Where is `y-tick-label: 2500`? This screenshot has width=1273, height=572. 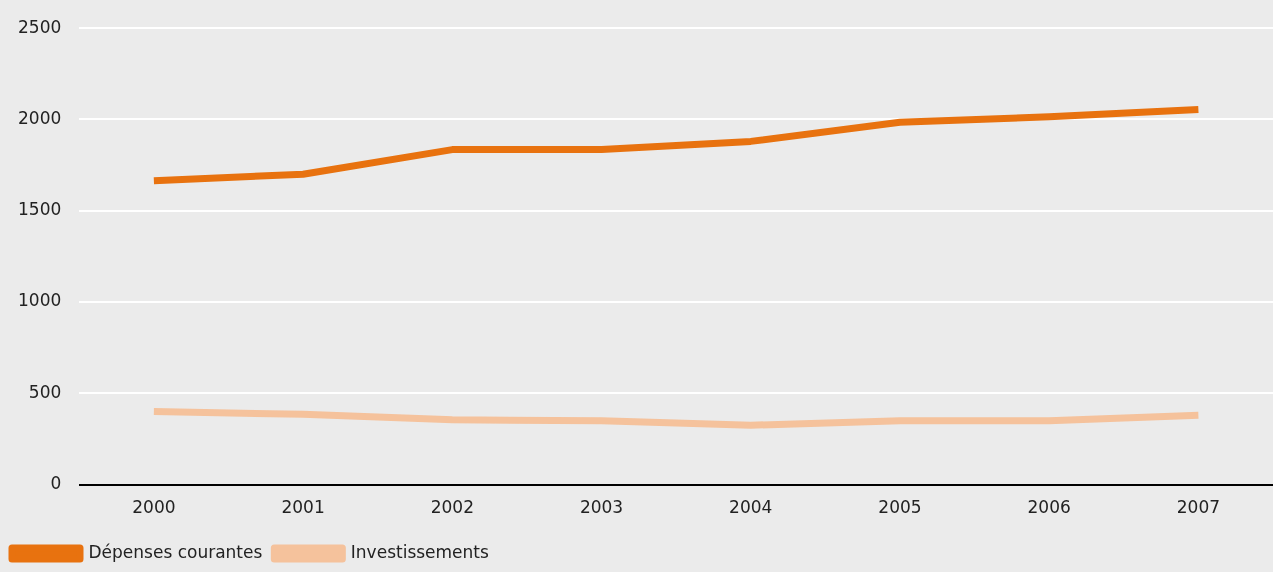 y-tick-label: 2500 is located at coordinates (40, 26).